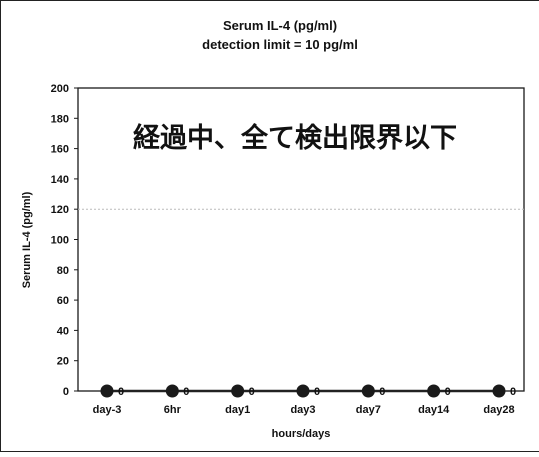  I want to click on x-tick-label: day1, so click(237, 410).